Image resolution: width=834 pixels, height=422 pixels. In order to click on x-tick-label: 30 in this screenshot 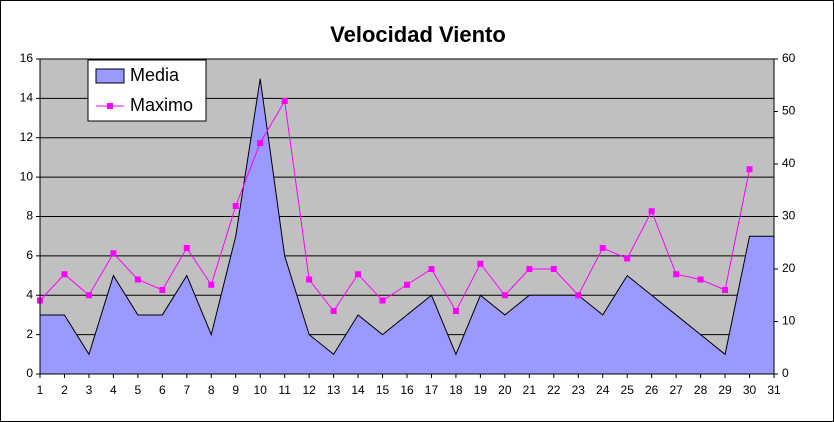, I will do `click(750, 390)`.